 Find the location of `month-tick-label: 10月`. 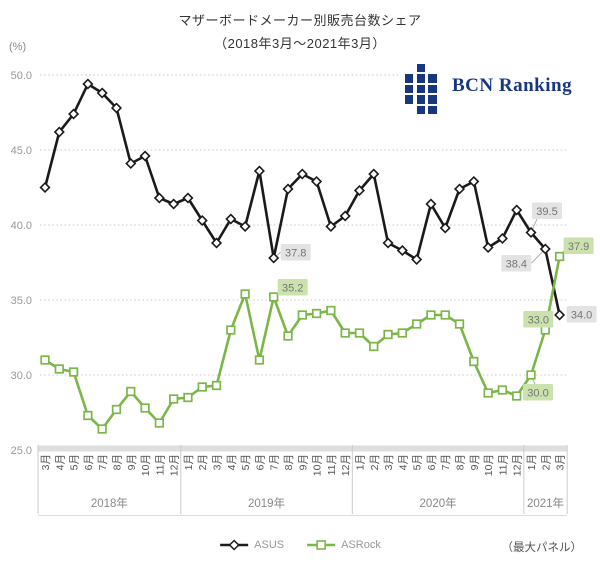

month-tick-label: 10月 is located at coordinates (489, 465).